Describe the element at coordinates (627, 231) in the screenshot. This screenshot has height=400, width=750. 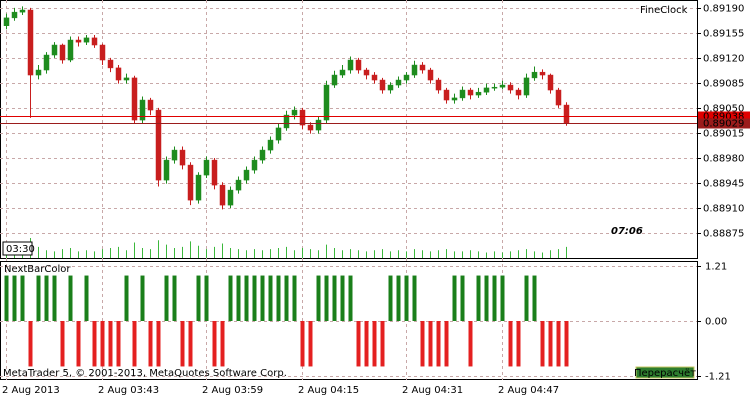
I see `countdown: 07:06` at that location.